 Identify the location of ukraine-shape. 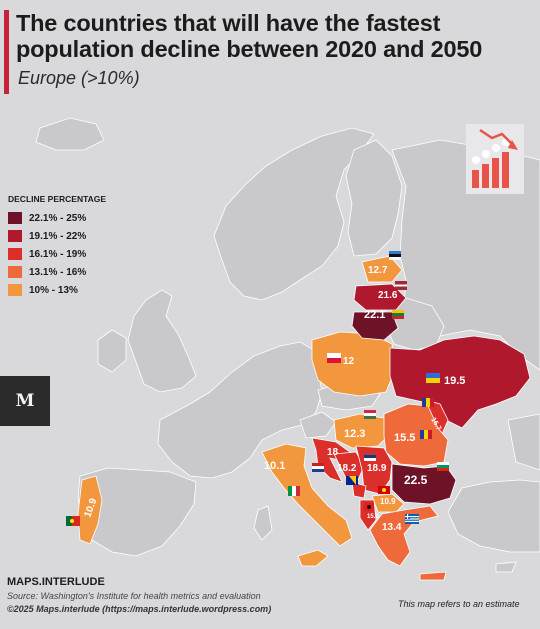
(460, 382).